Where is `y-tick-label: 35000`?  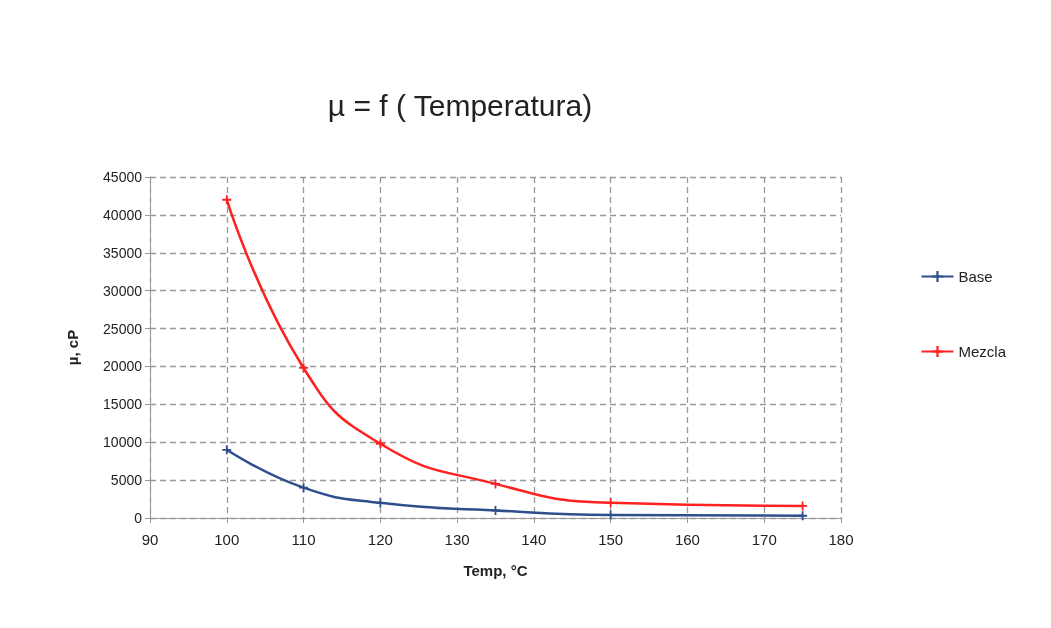 y-tick-label: 35000 is located at coordinates (123, 252).